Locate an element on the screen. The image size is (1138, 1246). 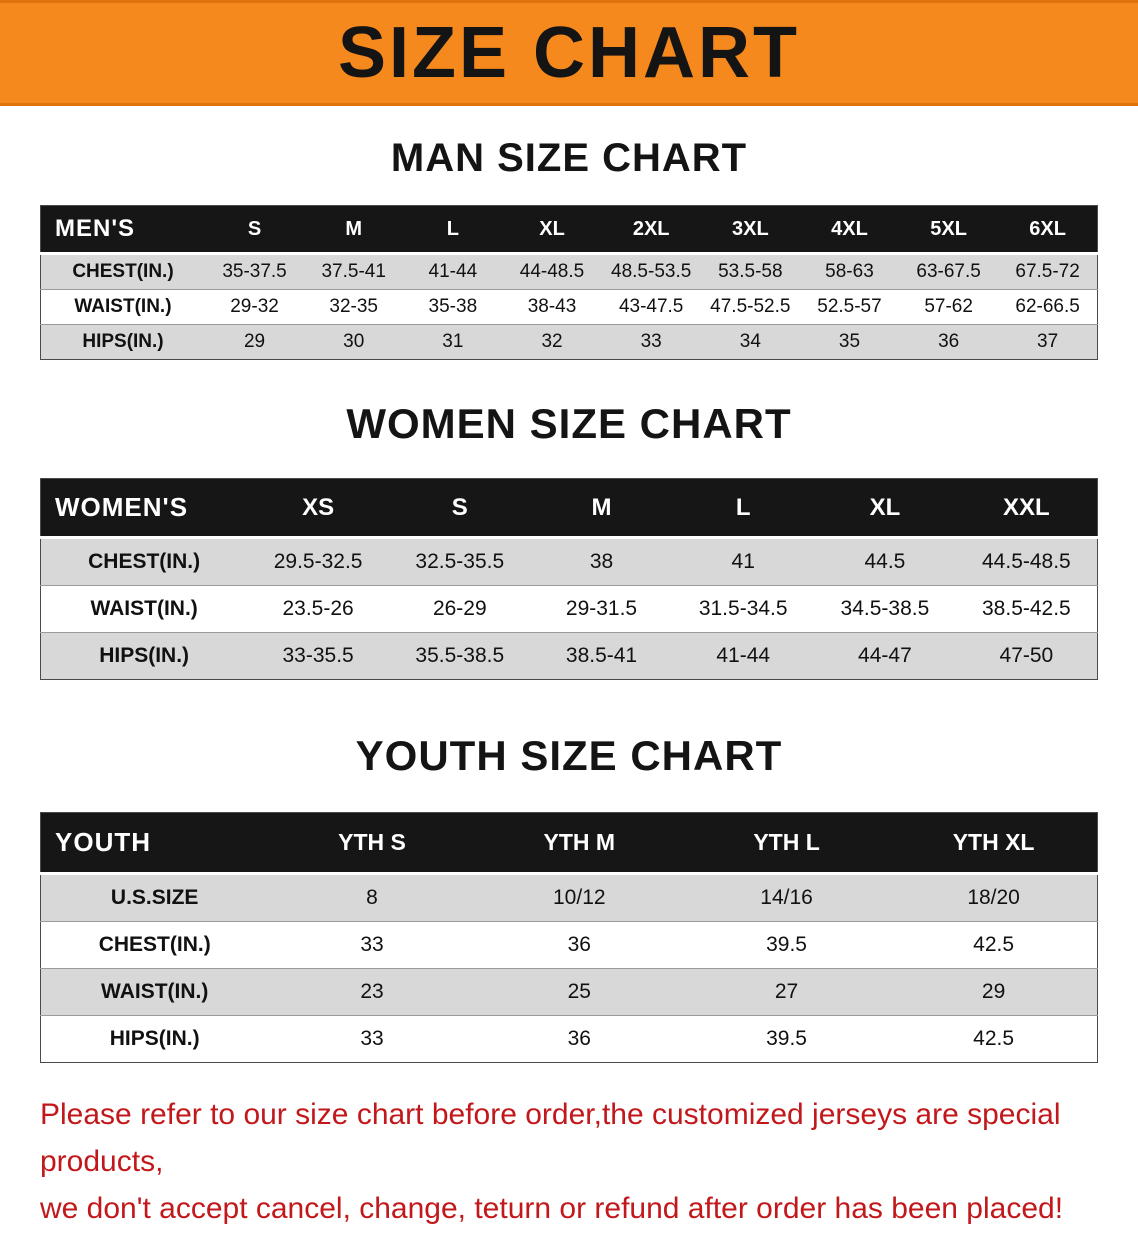
size-value: 32.5-35.5 is located at coordinates (459, 561).